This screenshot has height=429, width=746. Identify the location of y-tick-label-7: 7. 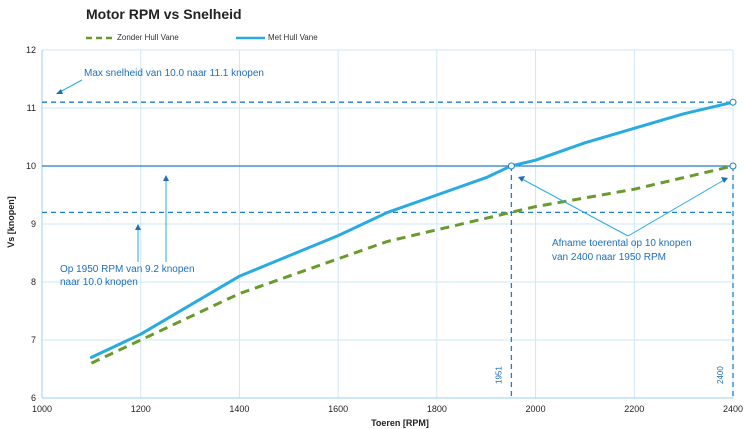
(33, 340).